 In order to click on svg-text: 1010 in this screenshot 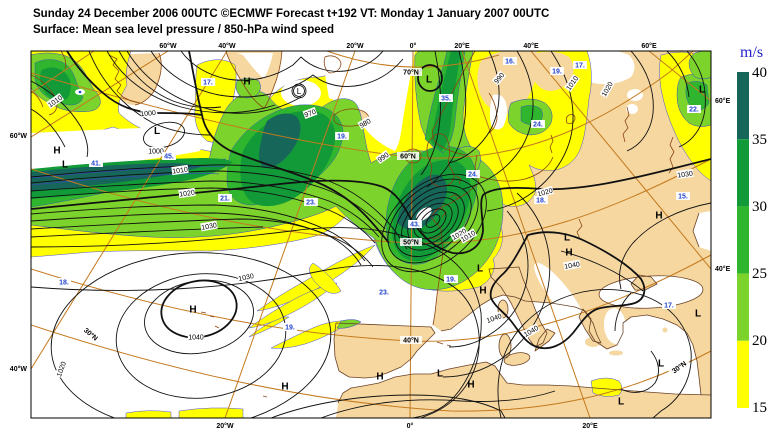, I will do `click(180, 171)`.